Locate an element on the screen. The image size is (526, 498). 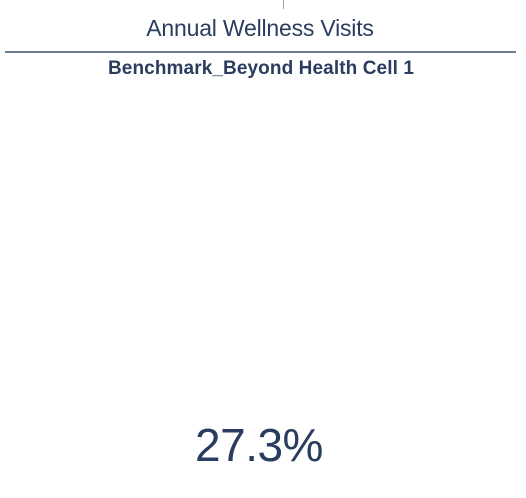
kpi-value: 27.3% is located at coordinates (259, 445).